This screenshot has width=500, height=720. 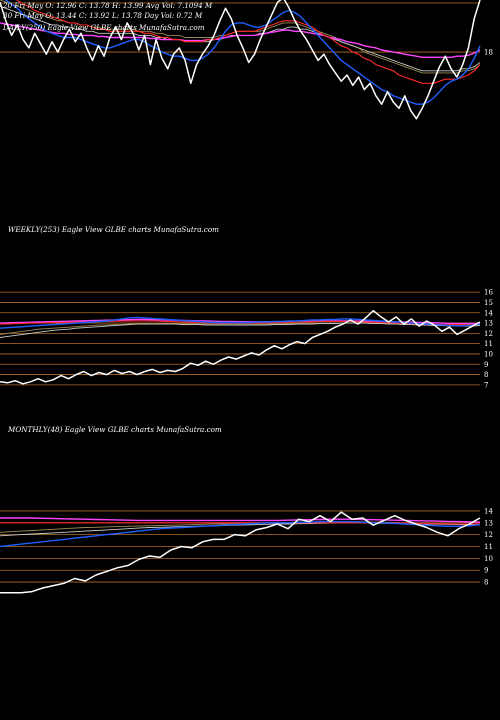 What do you see at coordinates (488, 344) in the screenshot?
I see `weekly-y-tick-11: 11` at bounding box center [488, 344].